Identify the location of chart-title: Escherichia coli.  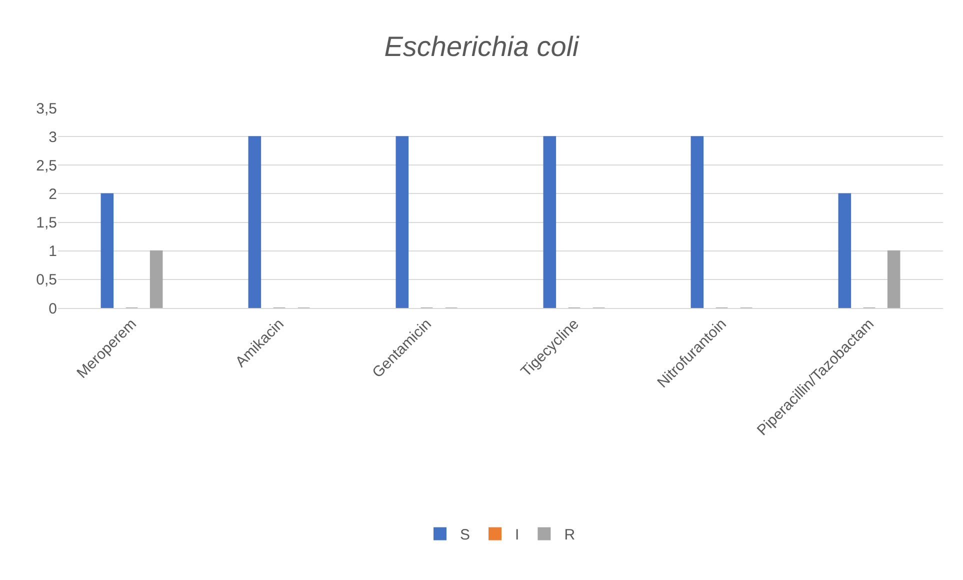
(482, 46).